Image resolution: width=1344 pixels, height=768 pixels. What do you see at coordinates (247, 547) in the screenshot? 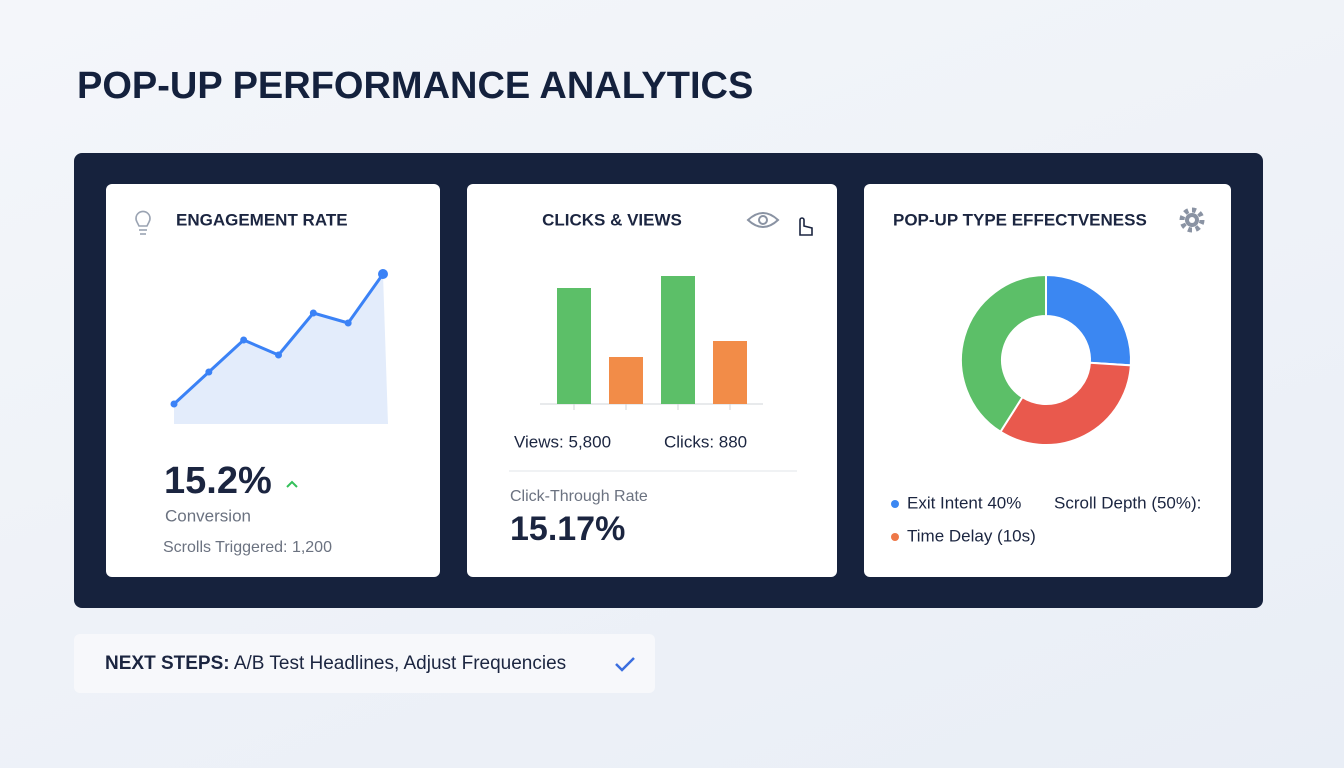
I see `note: Scrolls Triggered: 1,200` at bounding box center [247, 547].